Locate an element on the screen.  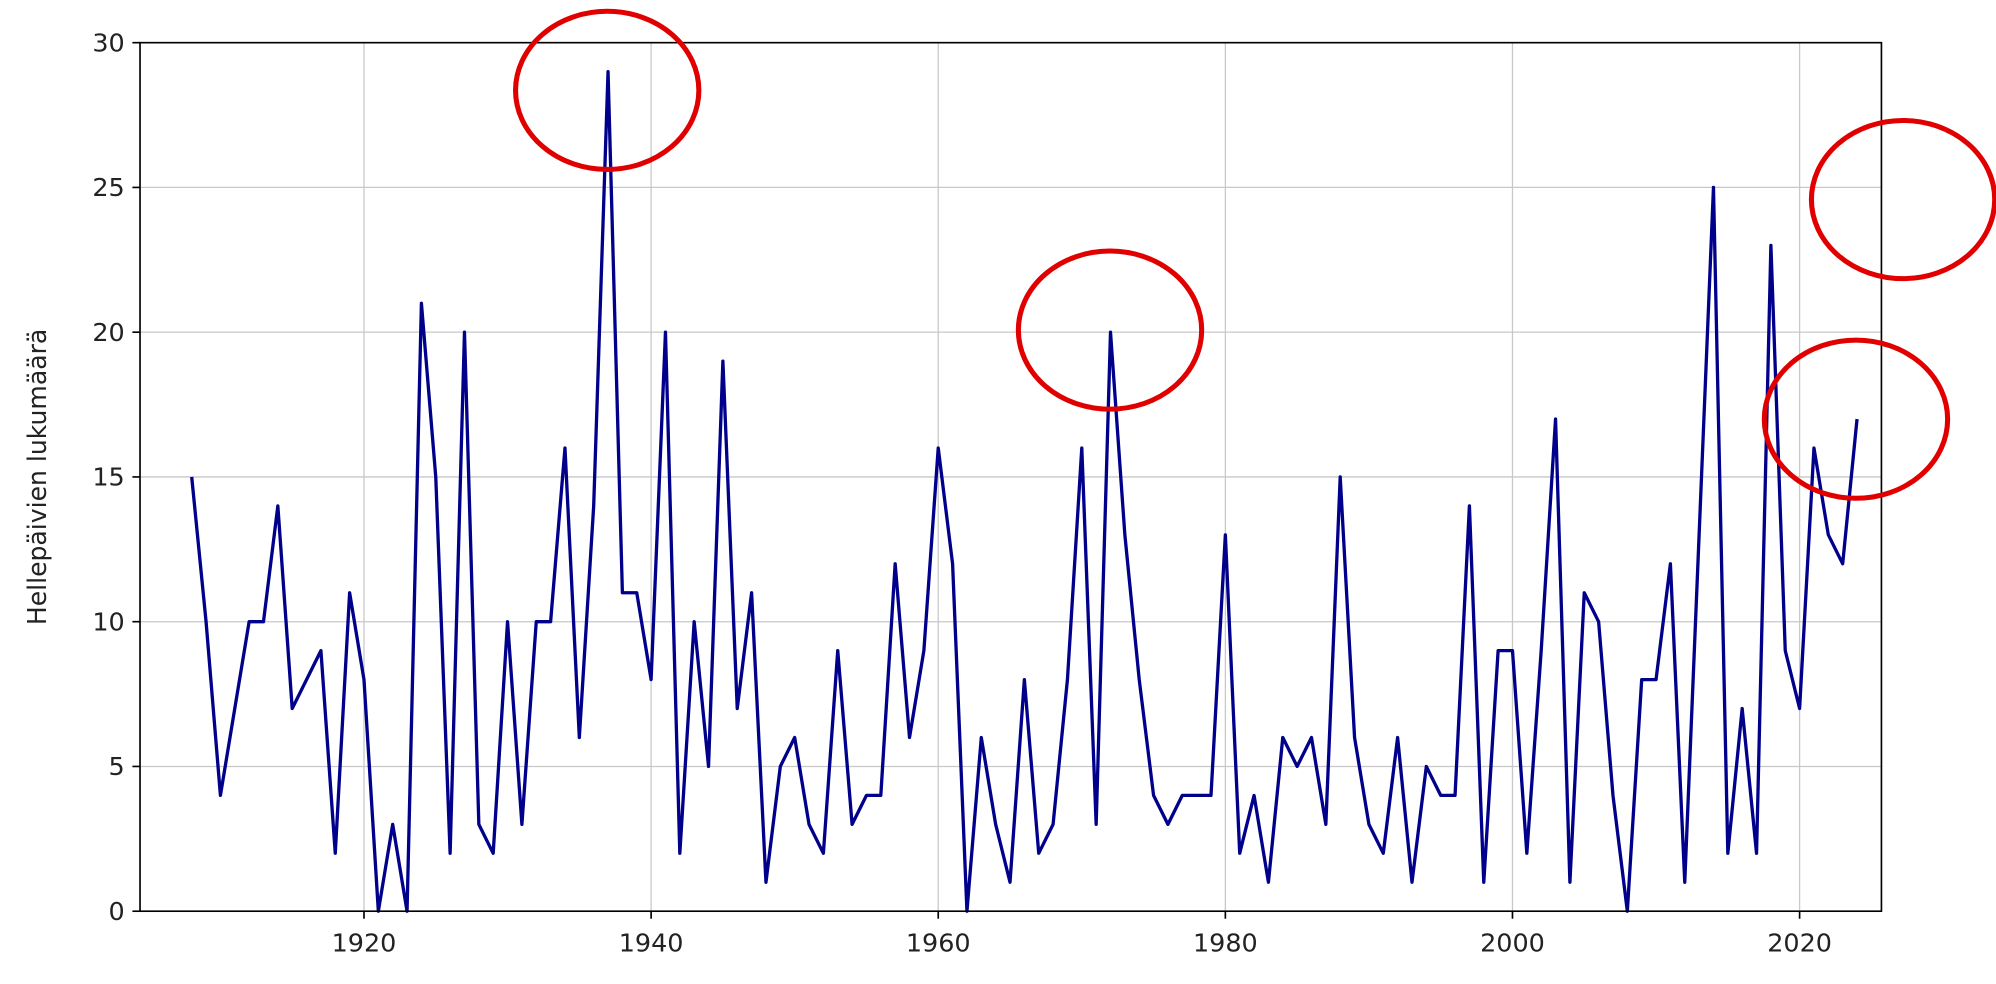
y-tick-label: 0 is located at coordinates (117, 911).